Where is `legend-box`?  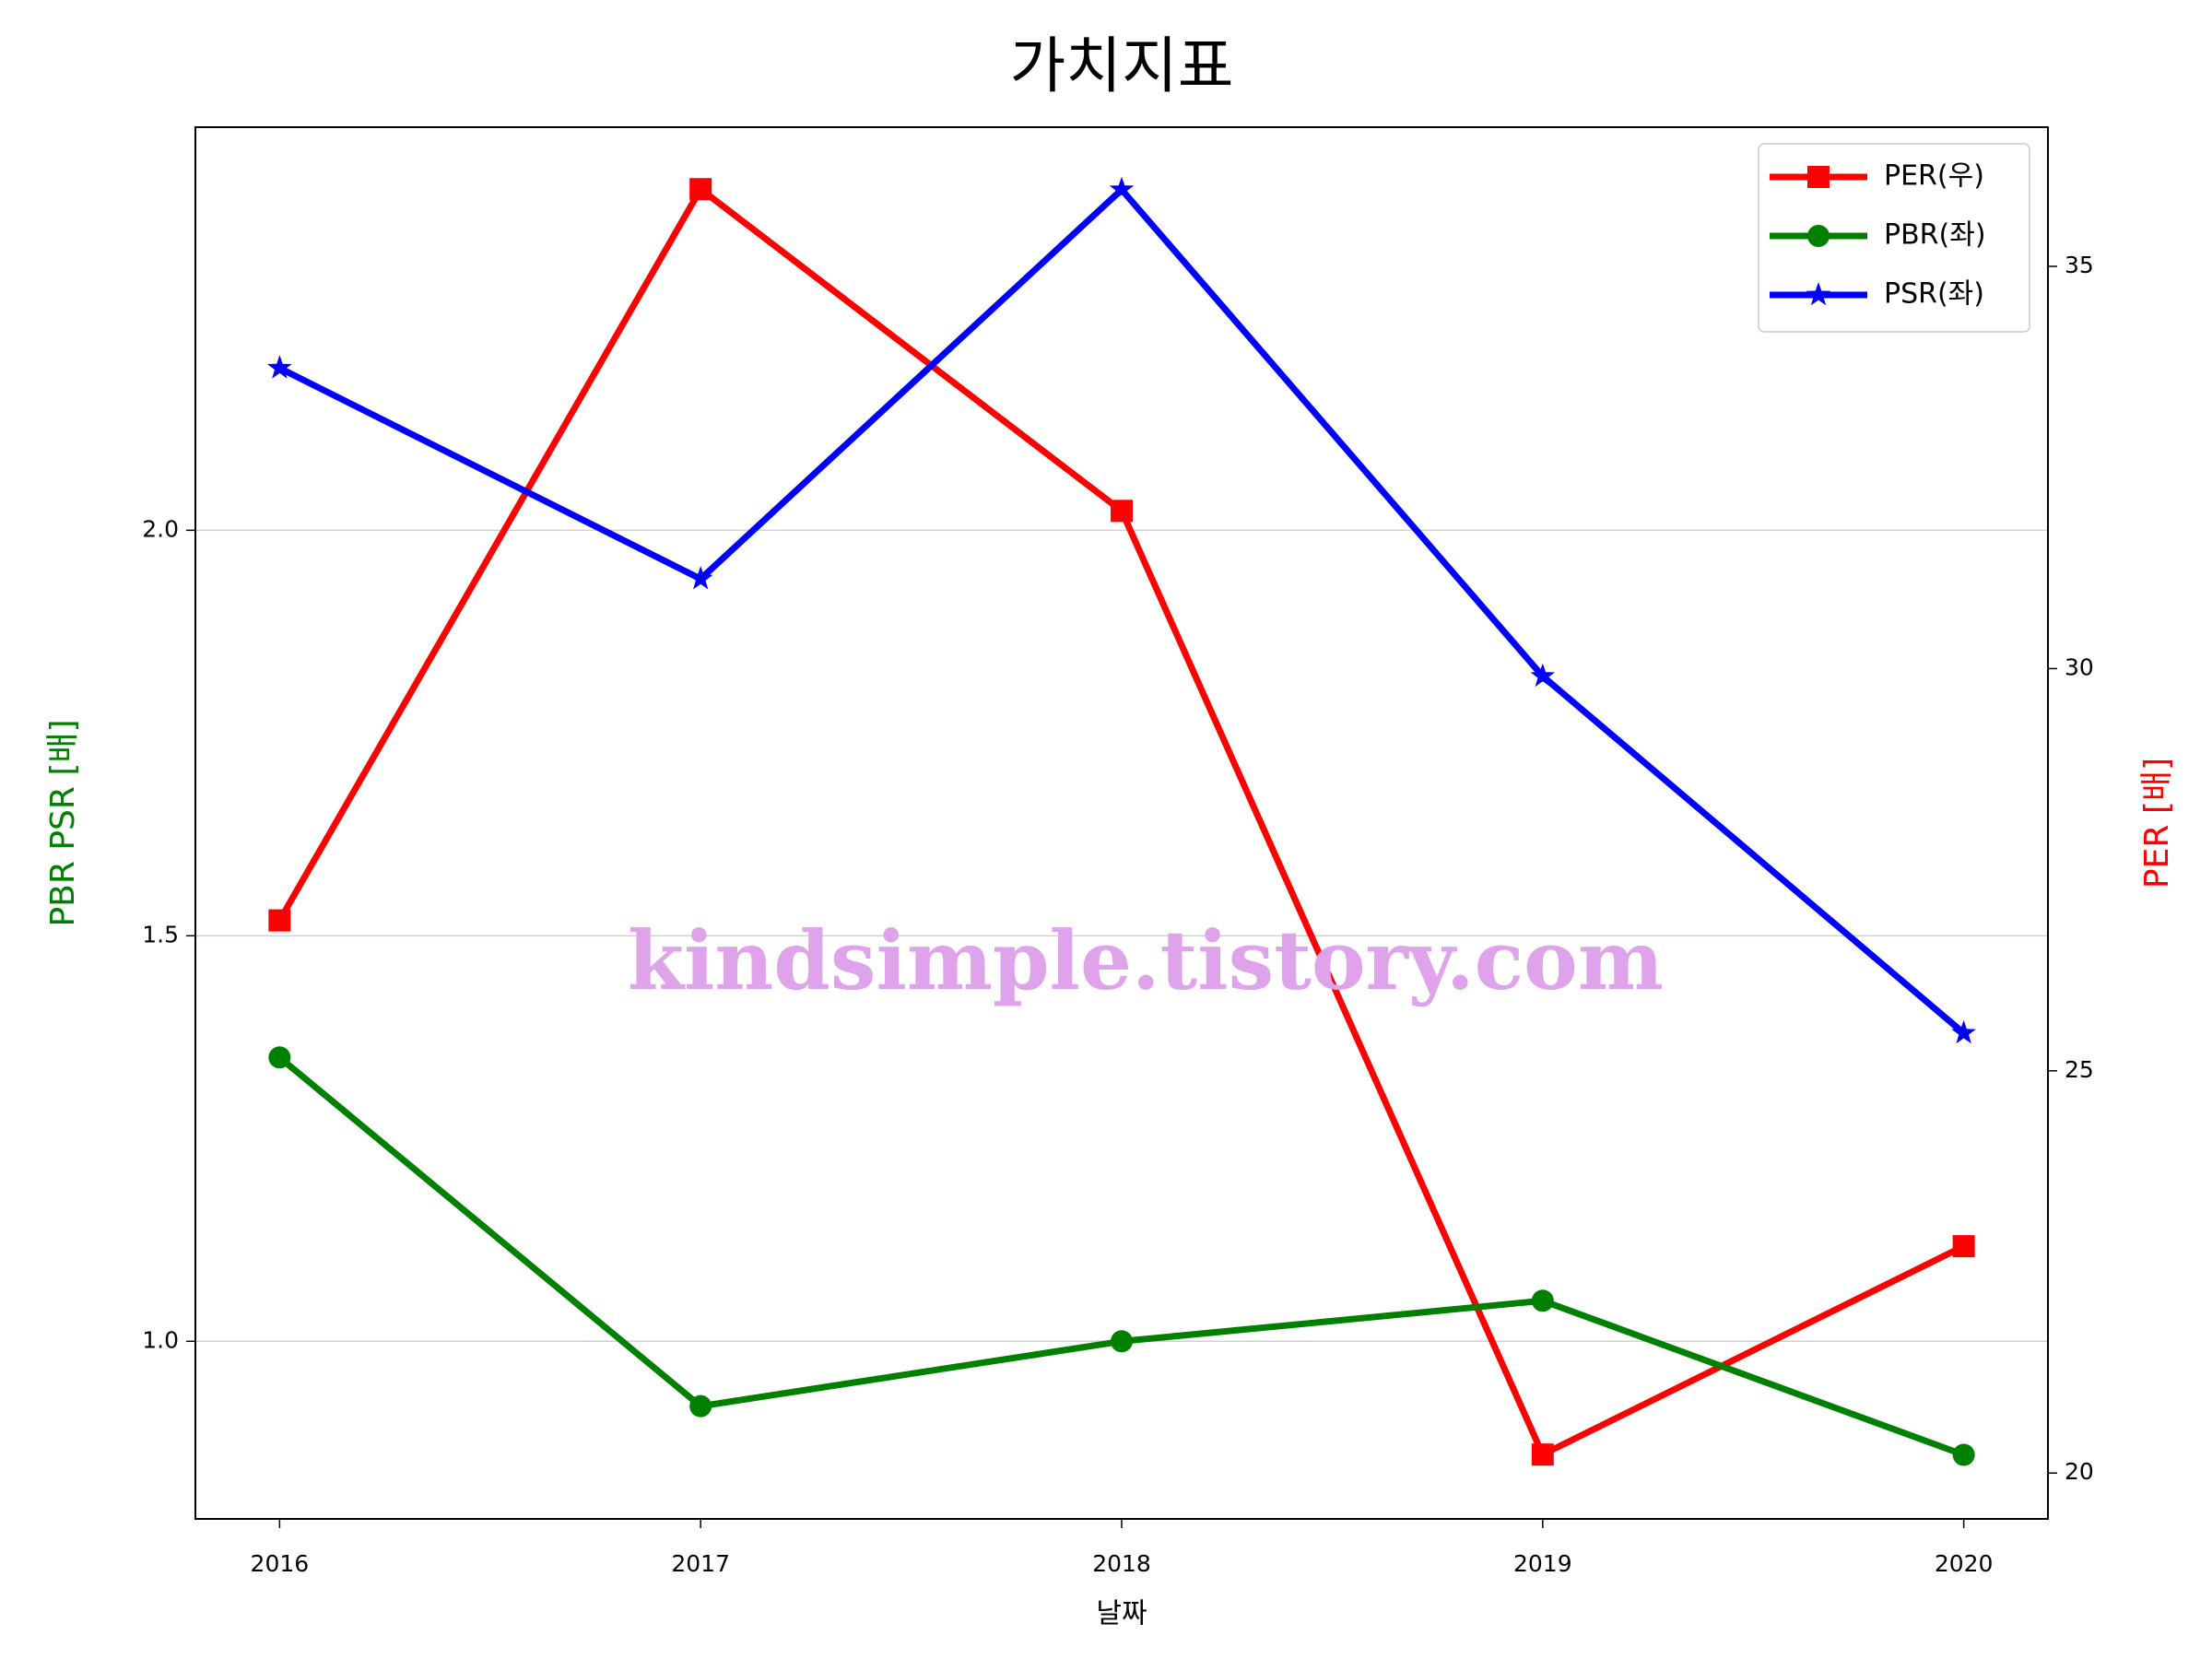
legend-box is located at coordinates (1894, 238).